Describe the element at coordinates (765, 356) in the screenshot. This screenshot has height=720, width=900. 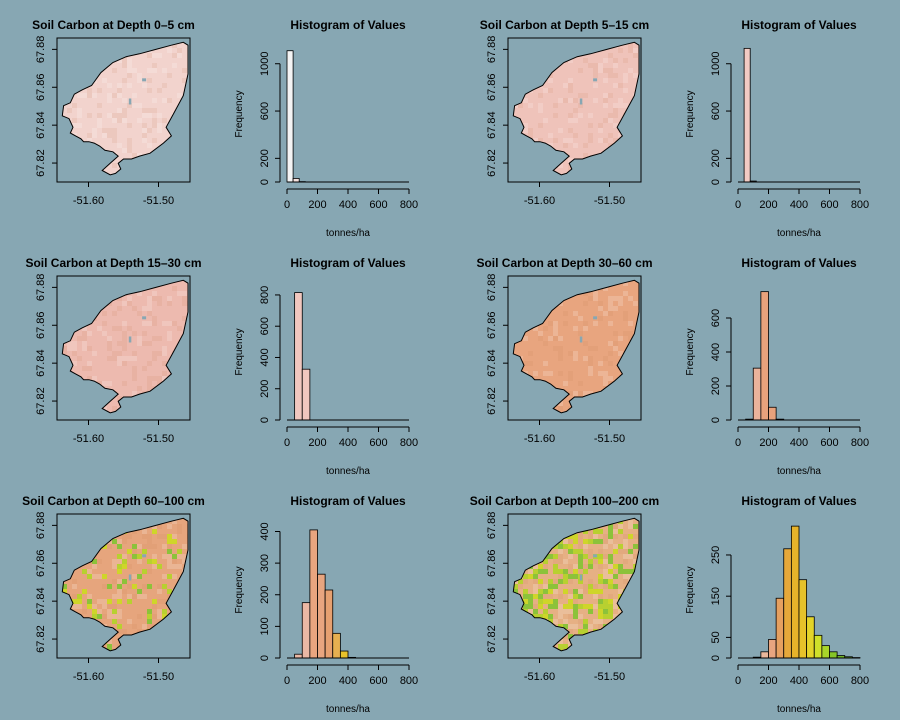
I see `histogram-bar` at that location.